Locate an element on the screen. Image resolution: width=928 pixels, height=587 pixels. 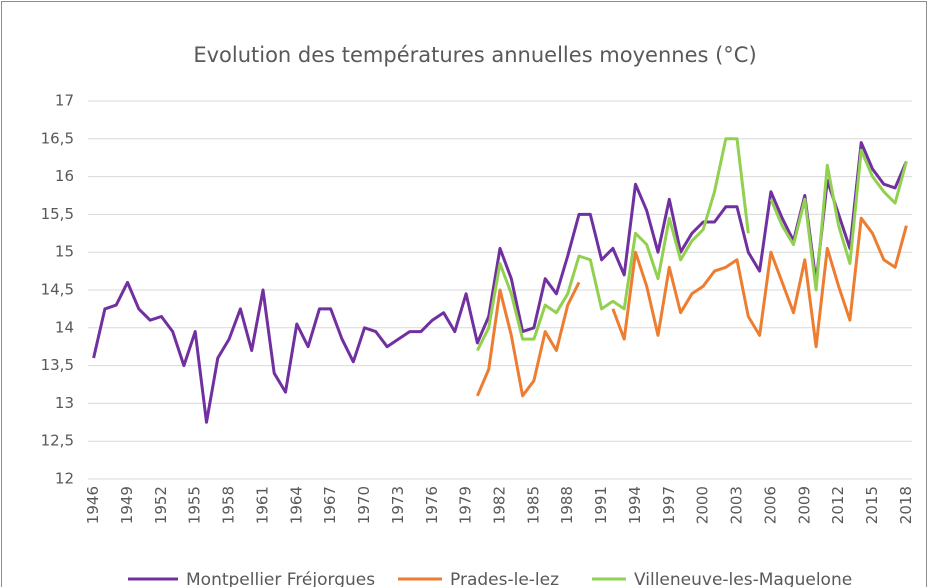
legend-label: Villeneuve-les-Maguelone is located at coordinates (743, 578).